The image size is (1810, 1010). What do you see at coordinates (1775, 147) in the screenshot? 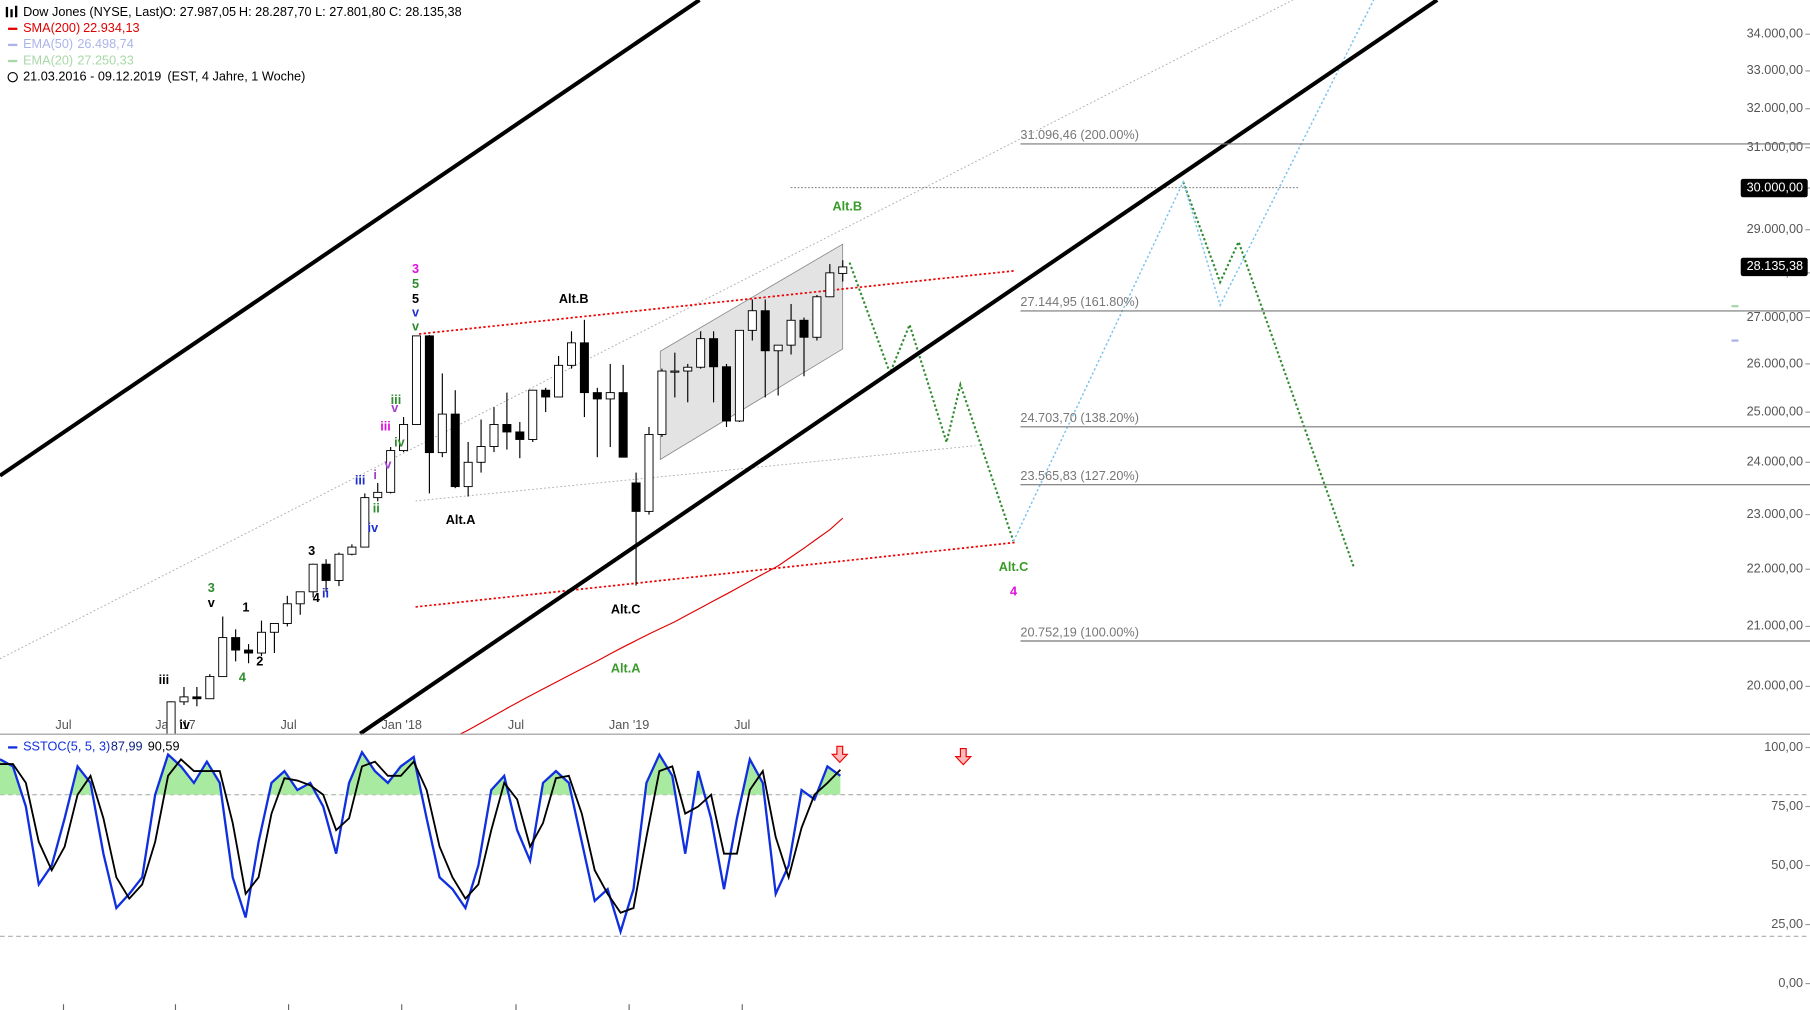
I see `y-tick-label: 31.000,00` at bounding box center [1775, 147].